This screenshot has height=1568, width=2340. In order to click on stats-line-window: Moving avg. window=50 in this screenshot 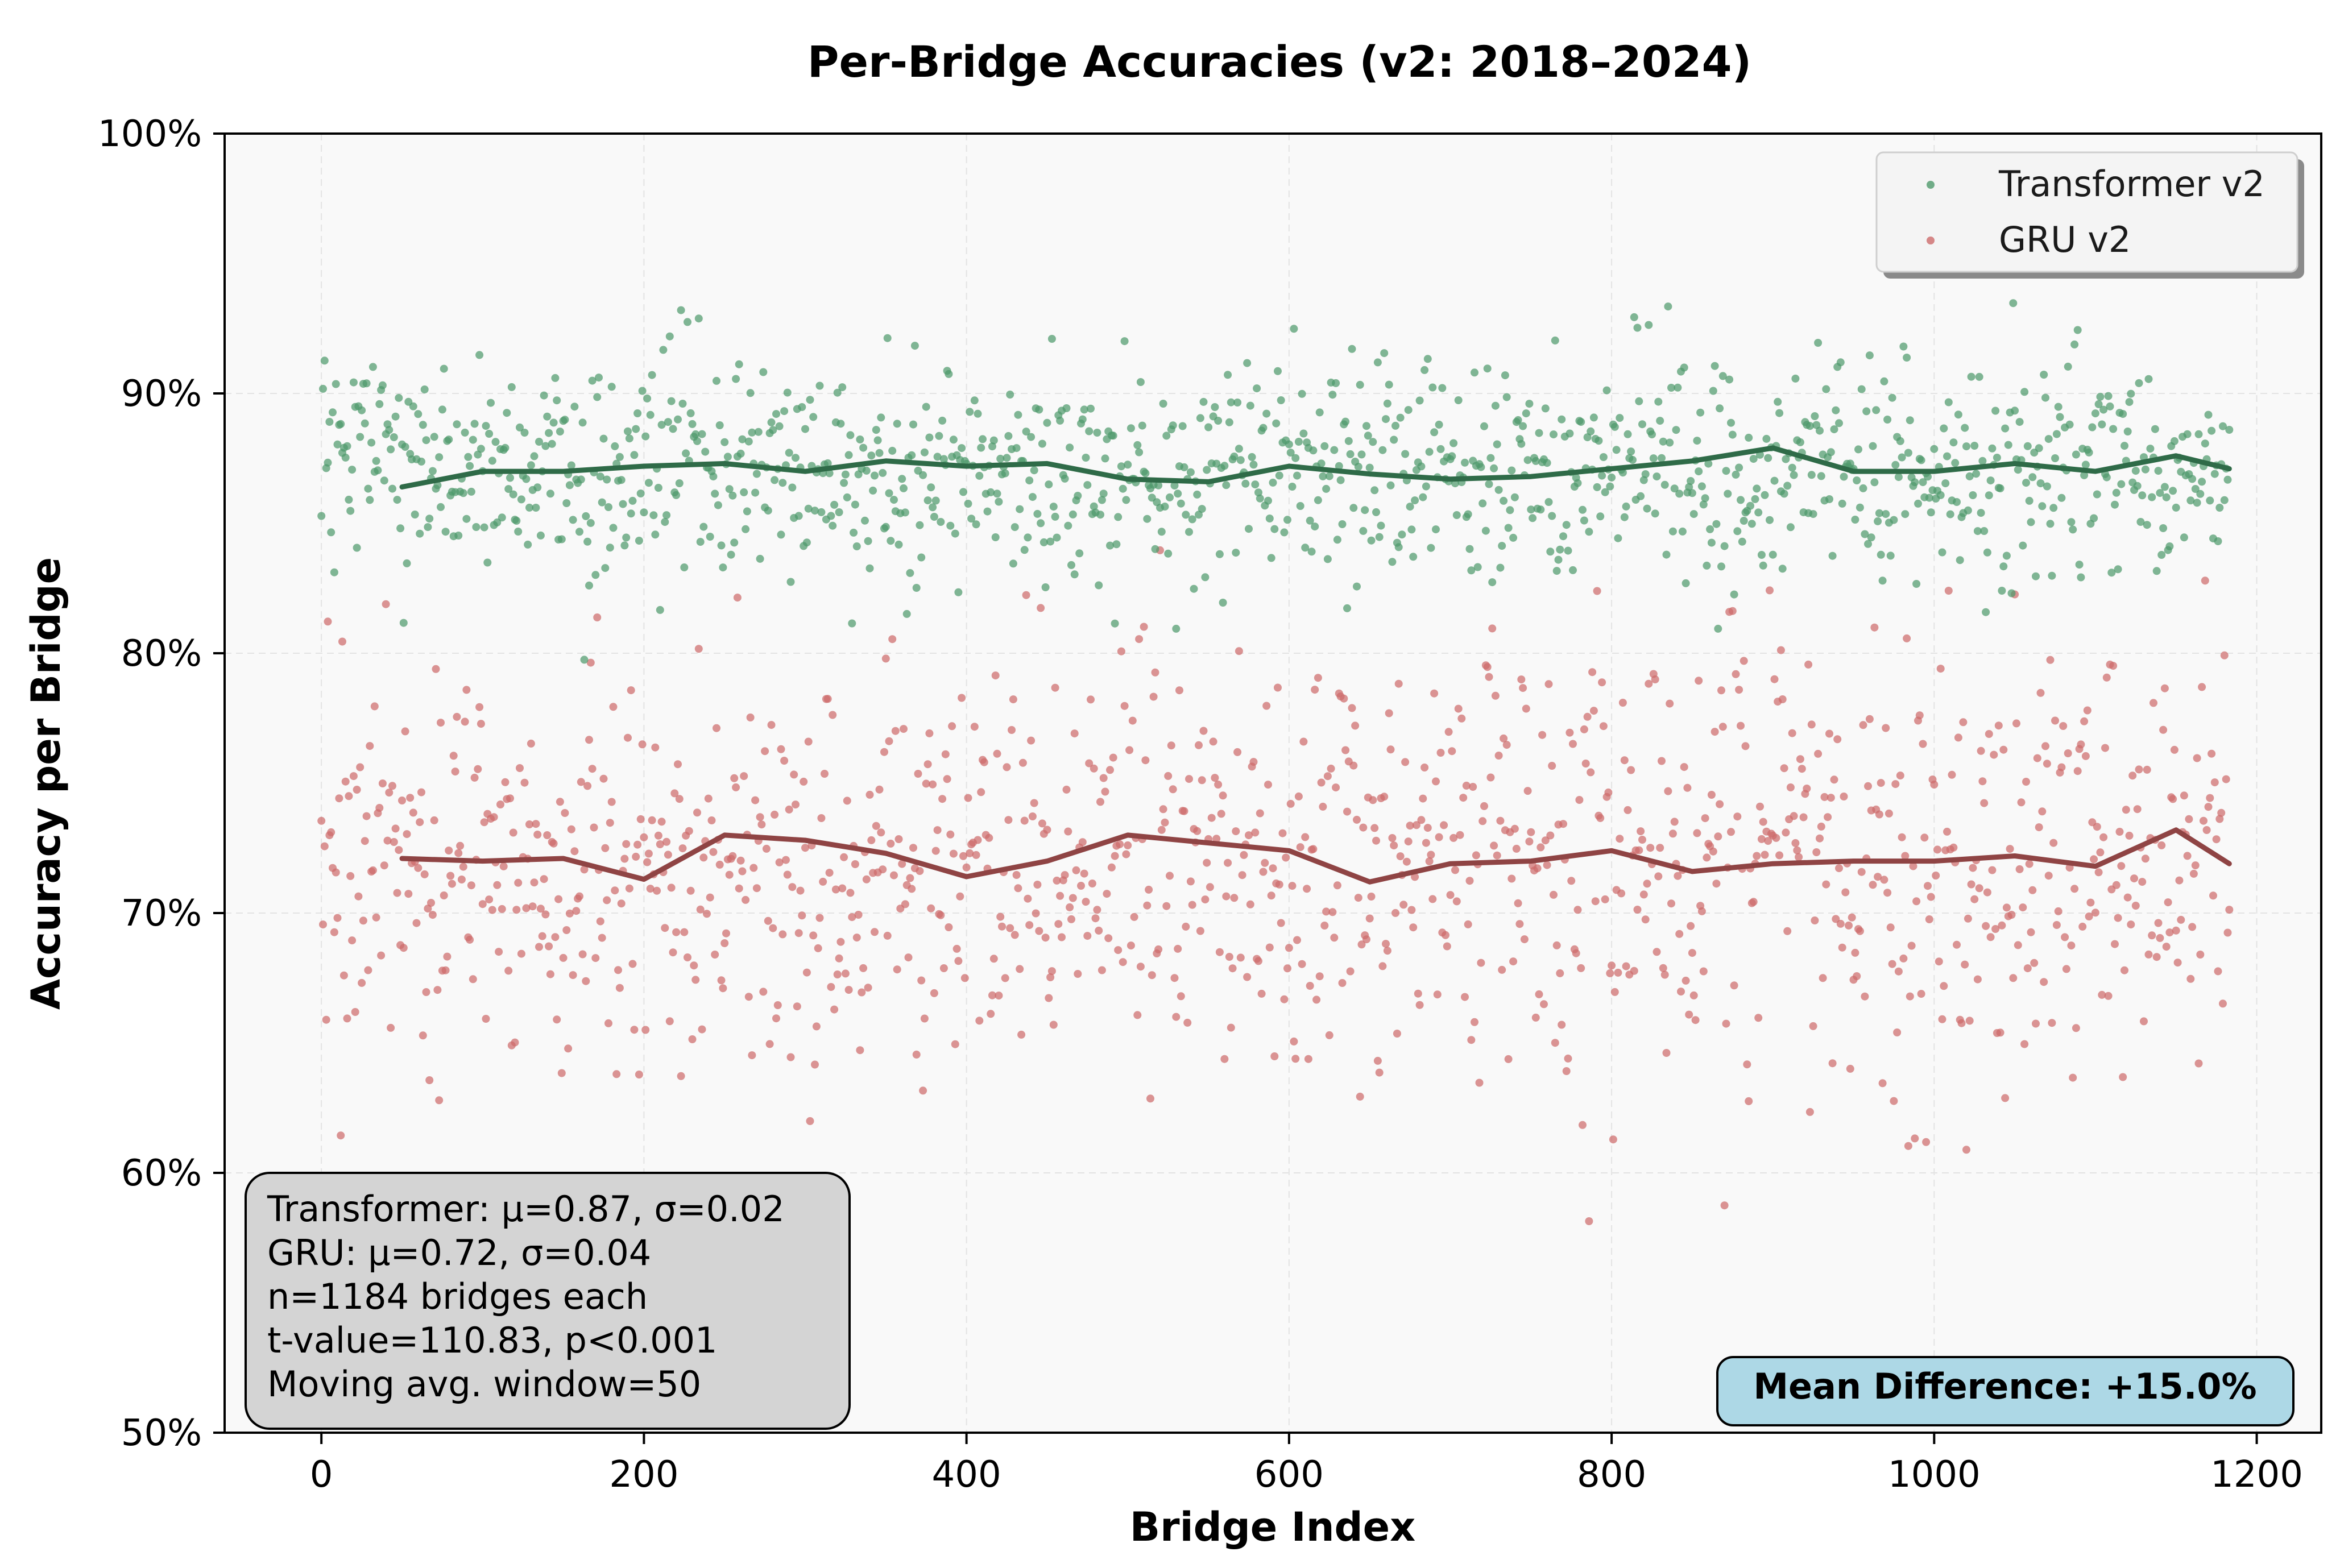, I will do `click(484, 1384)`.